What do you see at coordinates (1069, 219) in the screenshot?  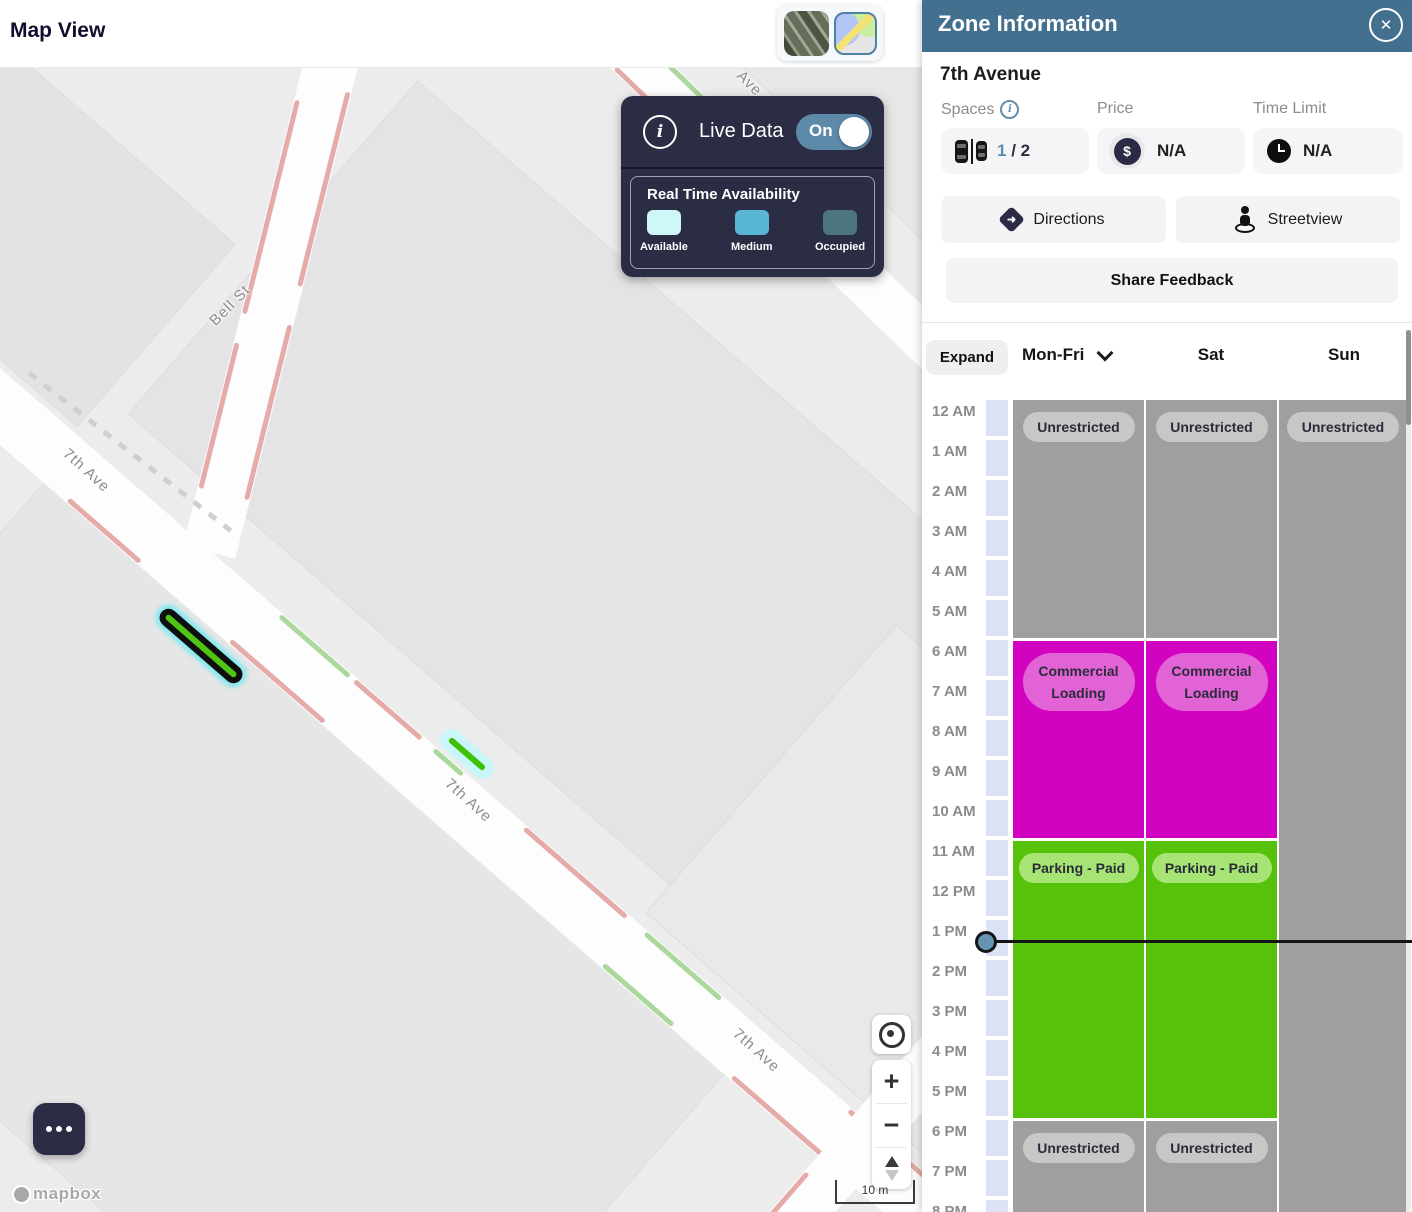 I see `directions-label: Directions` at bounding box center [1069, 219].